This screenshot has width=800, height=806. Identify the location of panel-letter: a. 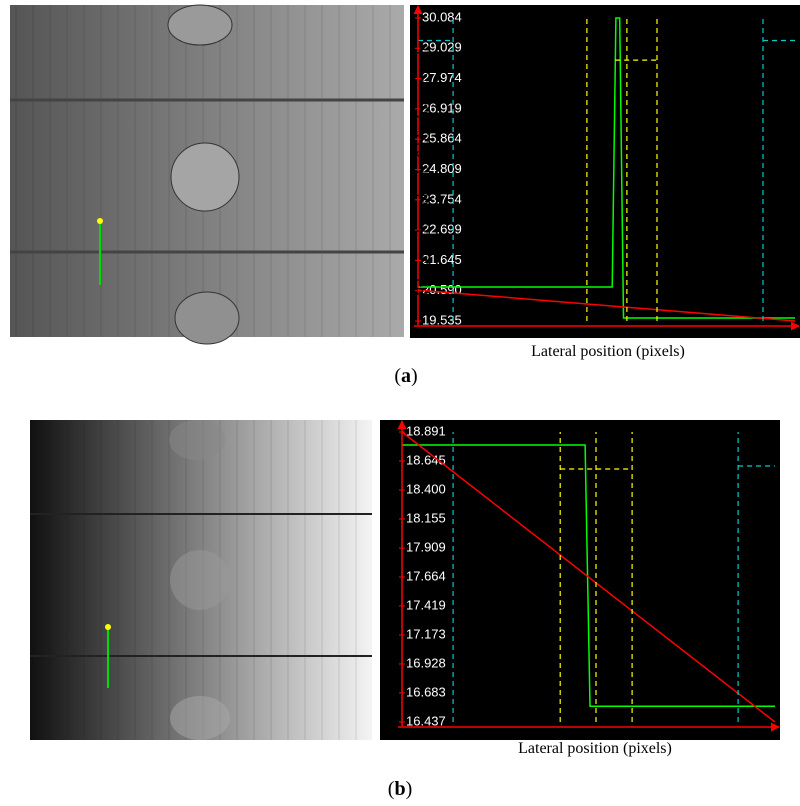
(406, 376).